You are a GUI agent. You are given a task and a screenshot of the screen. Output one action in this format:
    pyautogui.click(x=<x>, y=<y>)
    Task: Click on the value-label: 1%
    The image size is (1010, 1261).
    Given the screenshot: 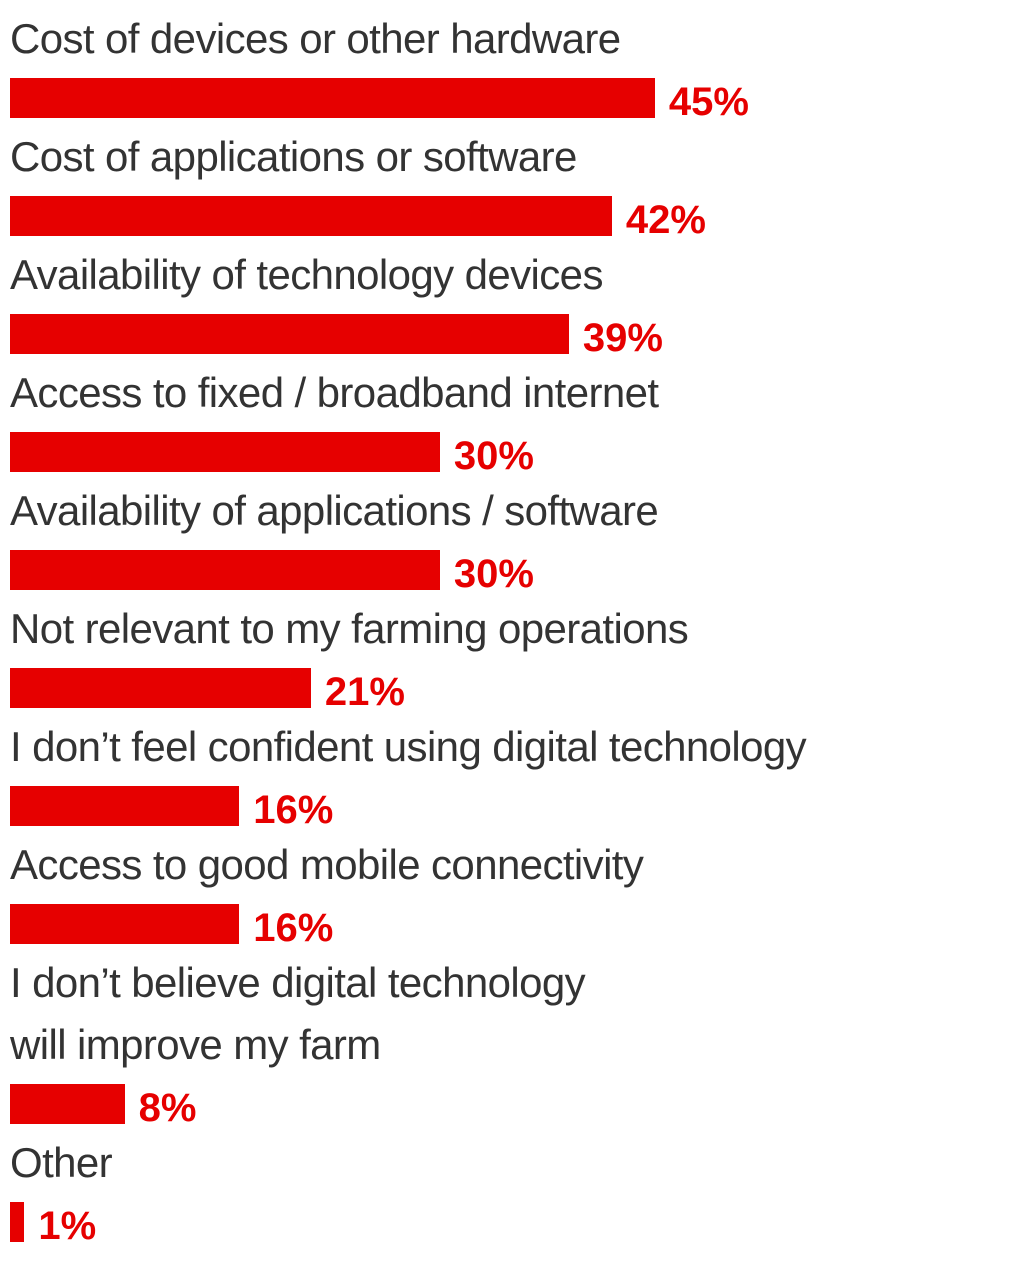 What is the action you would take?
    pyautogui.click(x=67, y=1226)
    